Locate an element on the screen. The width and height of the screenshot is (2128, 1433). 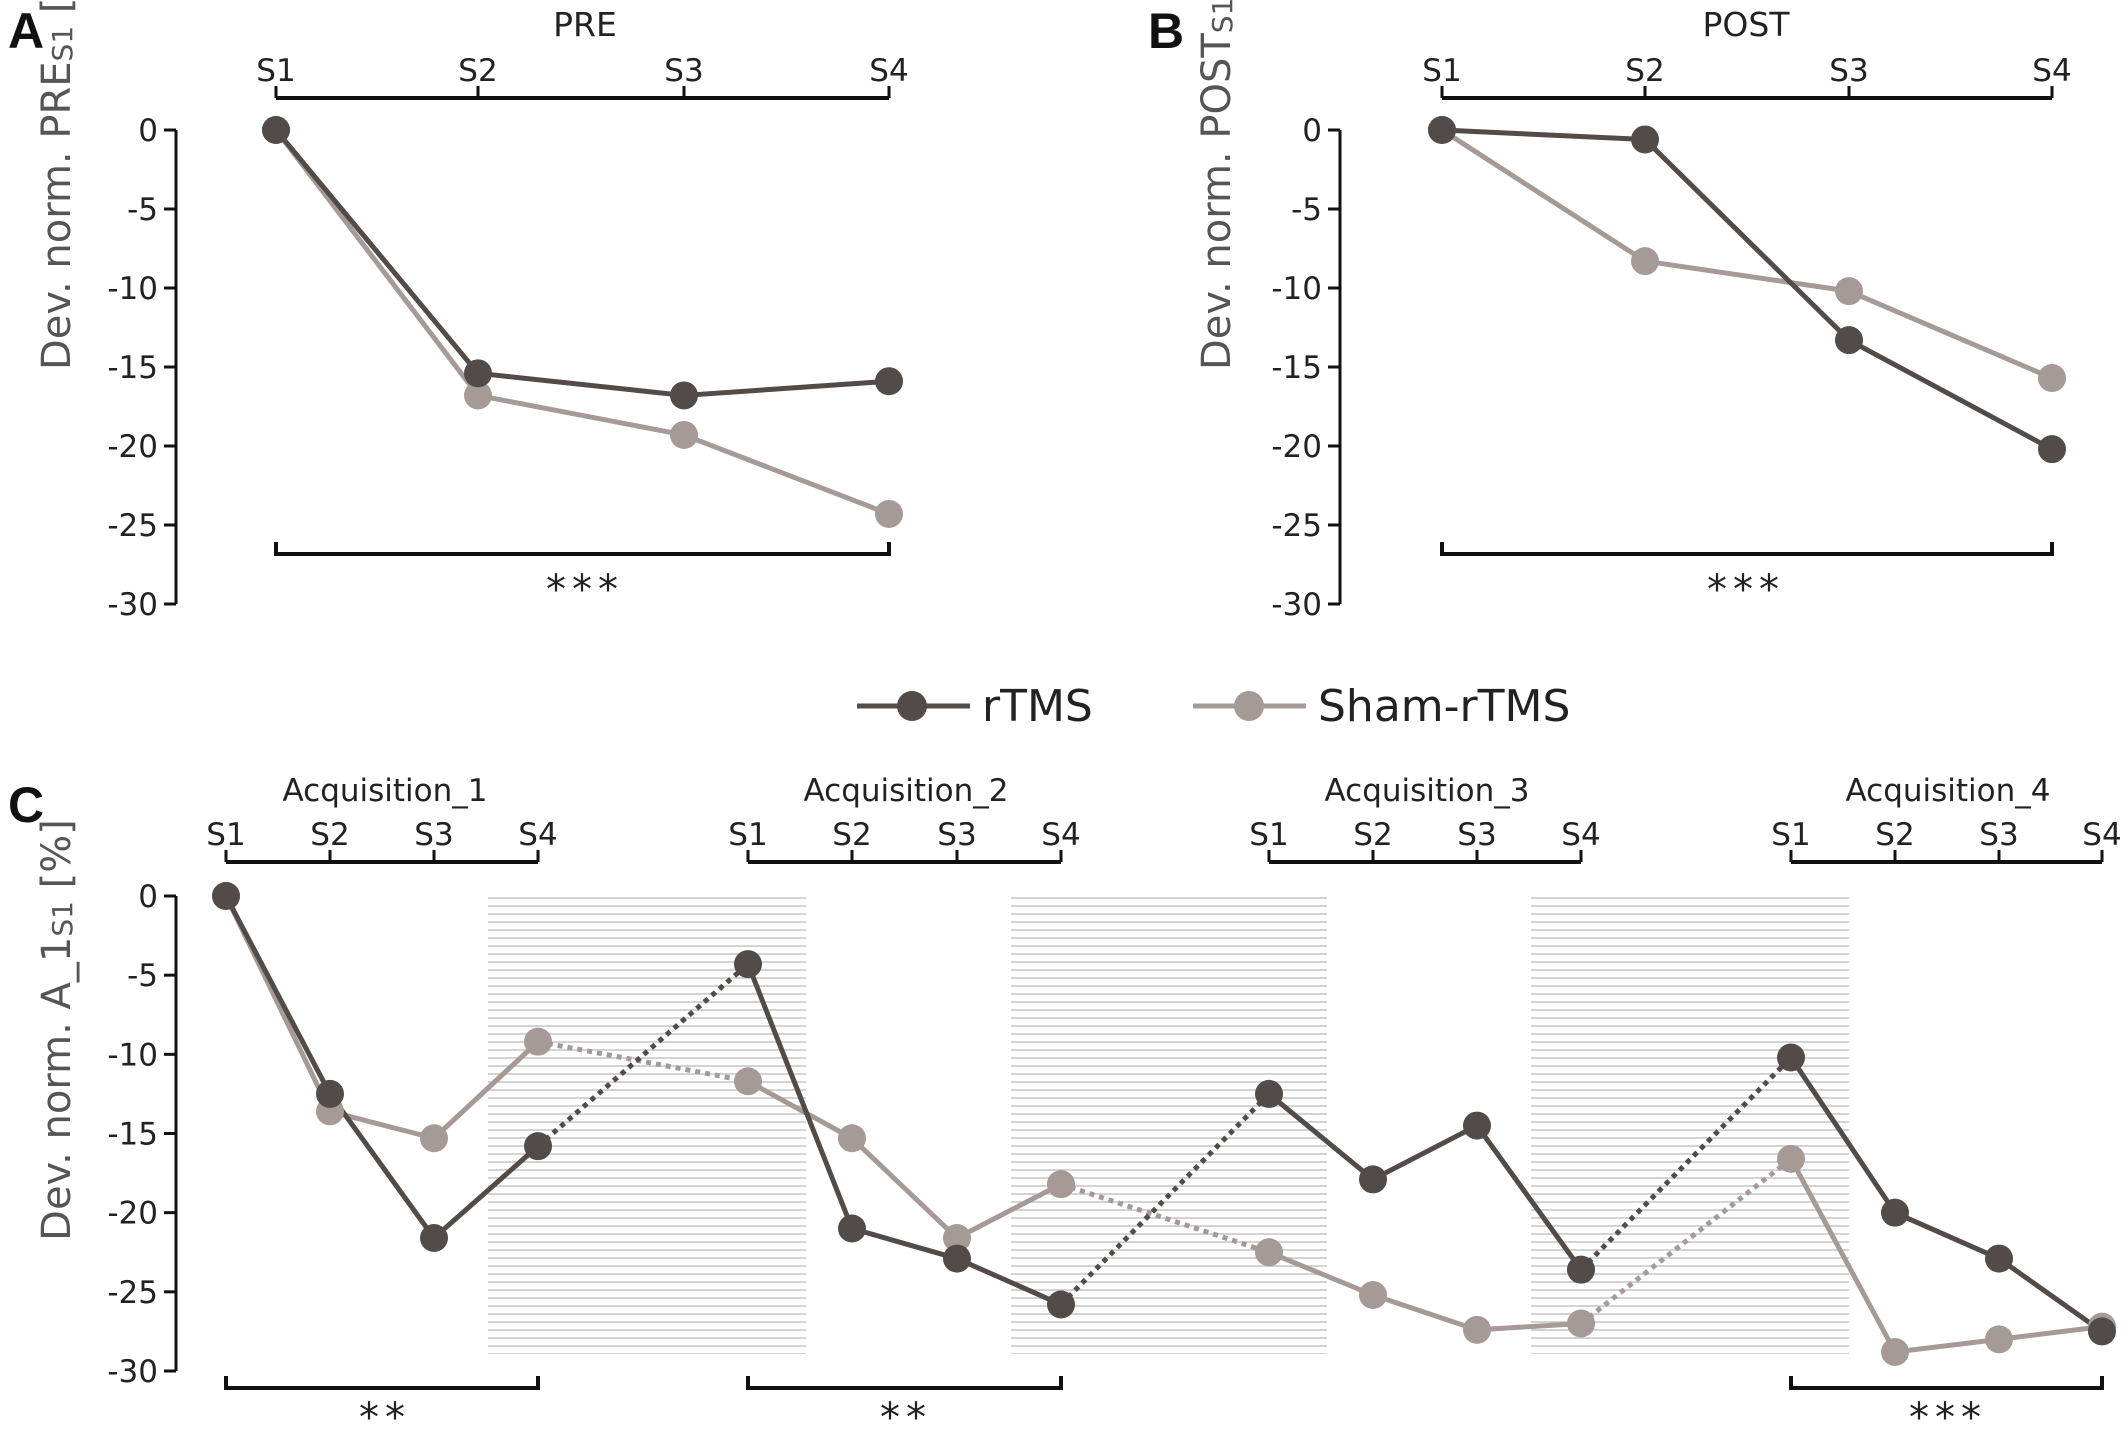
panel-c-y-tick-label: -25 is located at coordinates (132, 1293).